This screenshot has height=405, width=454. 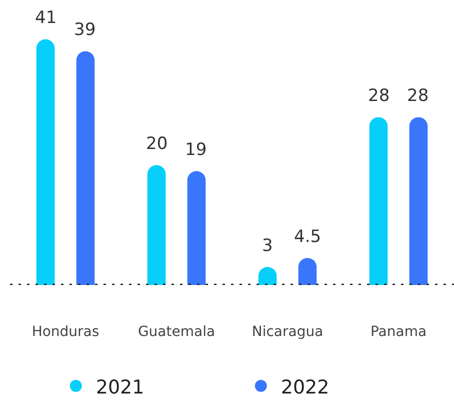 I want to click on x-tick-label: Panama, so click(x=398, y=332).